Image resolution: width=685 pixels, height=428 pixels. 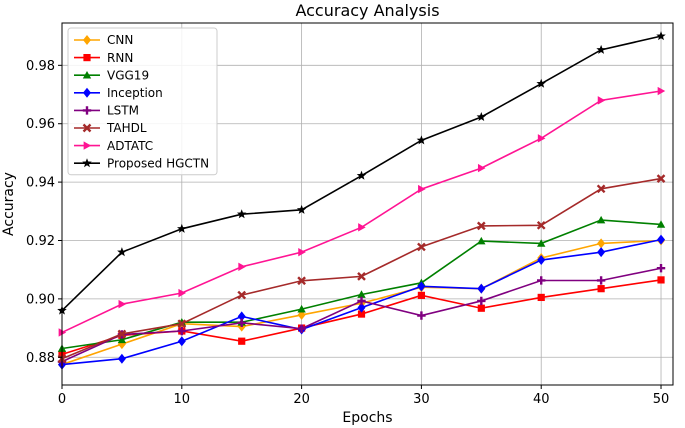 I want to click on legend-label: Inception, so click(x=135, y=93).